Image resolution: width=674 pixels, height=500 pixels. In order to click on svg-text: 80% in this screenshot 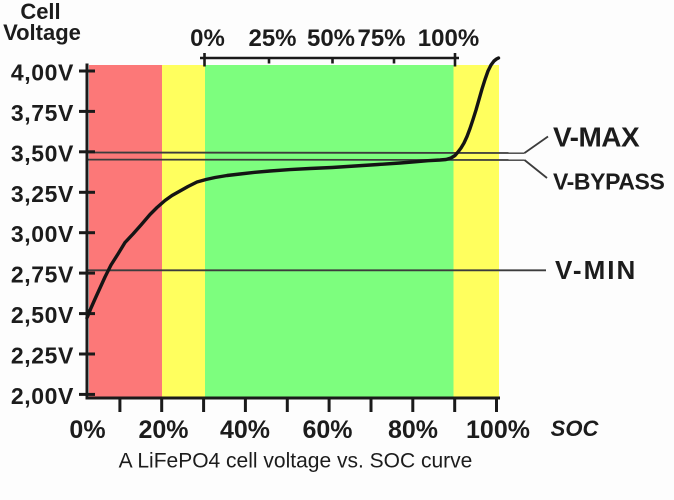, I will do `click(413, 430)`.